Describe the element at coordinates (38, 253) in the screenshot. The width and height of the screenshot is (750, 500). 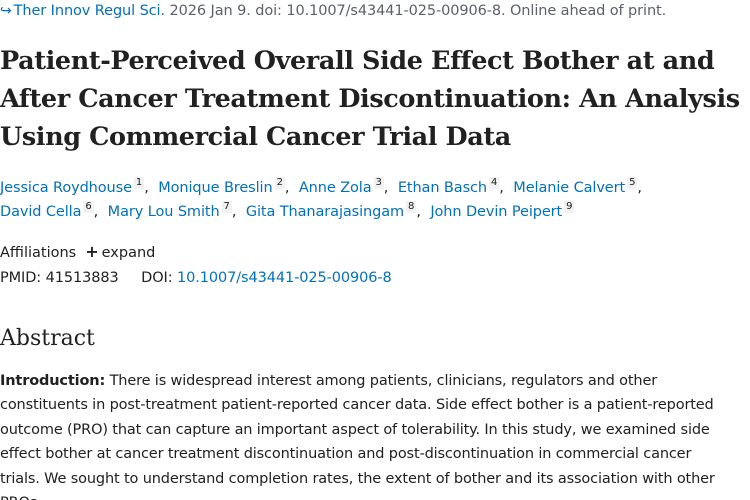
I see `affiliations-label: Affiliations` at that location.